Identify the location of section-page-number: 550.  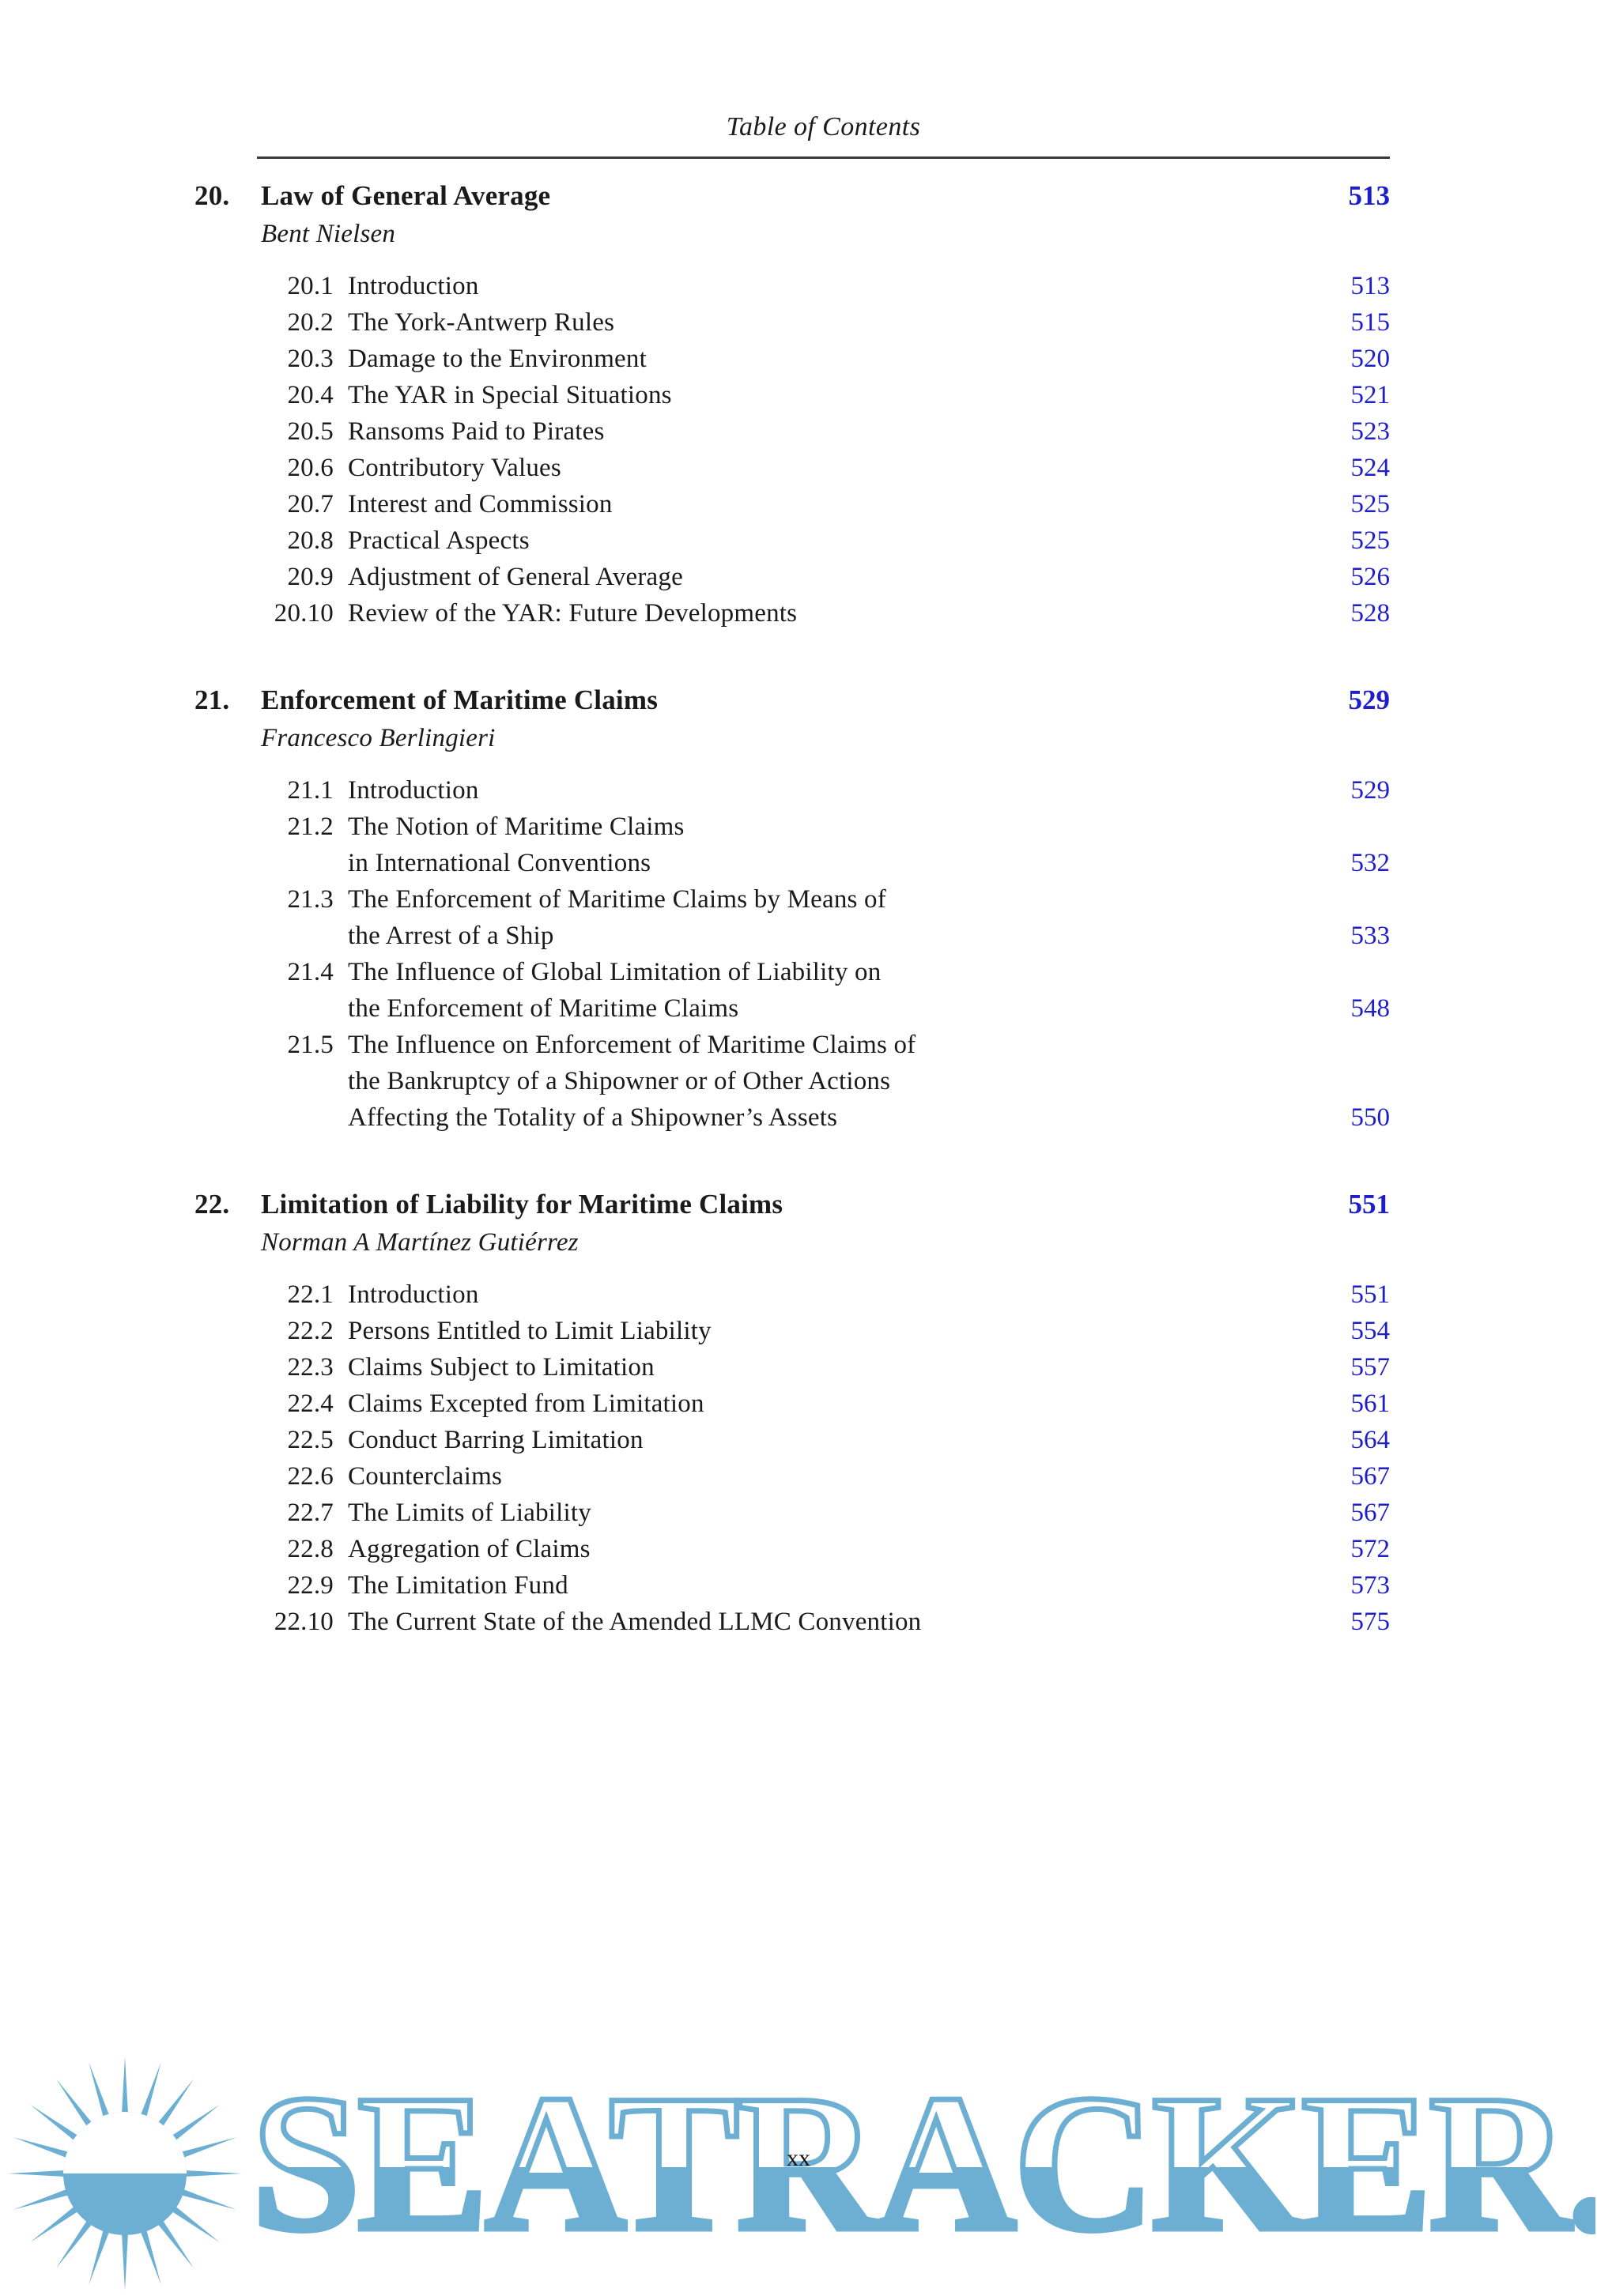
(1370, 1117).